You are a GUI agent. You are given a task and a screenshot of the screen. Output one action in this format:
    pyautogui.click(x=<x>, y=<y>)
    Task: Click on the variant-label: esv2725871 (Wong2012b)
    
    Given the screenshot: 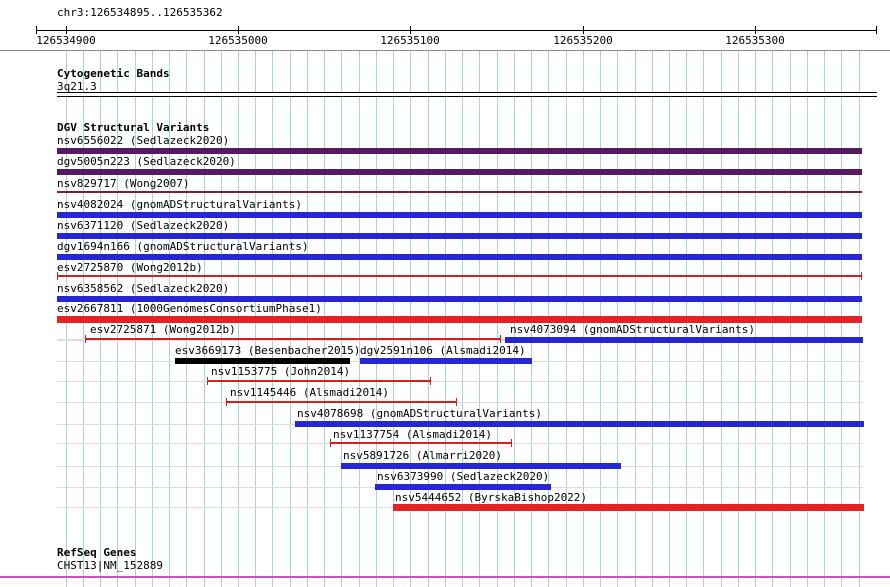 What is the action you would take?
    pyautogui.click(x=163, y=329)
    